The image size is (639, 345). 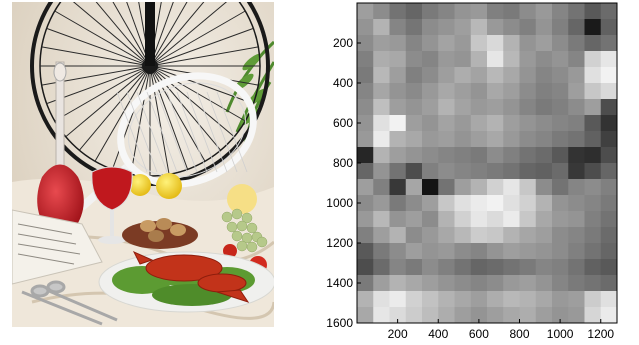 What do you see at coordinates (501, 330) in the screenshot?
I see `x-axis-ticks: 200 400 600 800 1000 1200` at bounding box center [501, 330].